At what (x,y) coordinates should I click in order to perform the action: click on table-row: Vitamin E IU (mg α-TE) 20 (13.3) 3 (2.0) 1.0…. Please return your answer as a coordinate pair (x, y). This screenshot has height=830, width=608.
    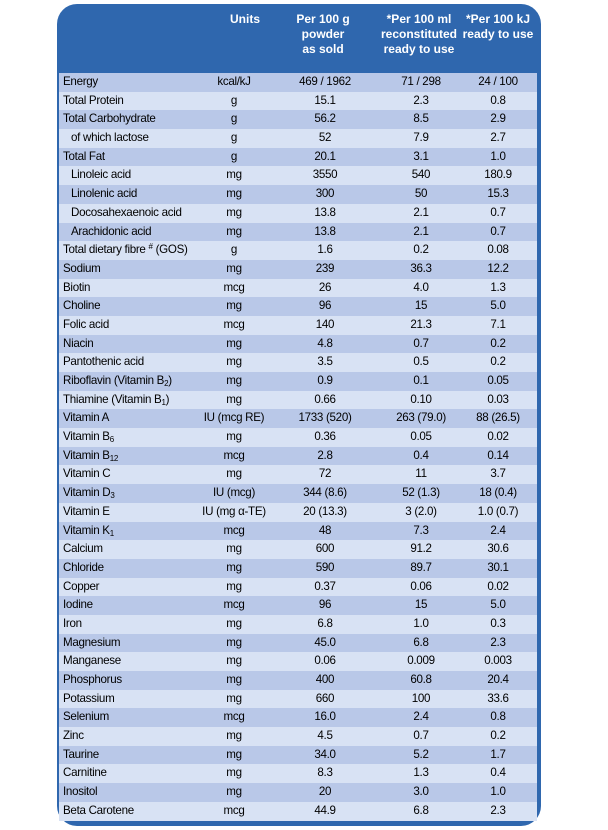
    Looking at the image, I should click on (298, 512).